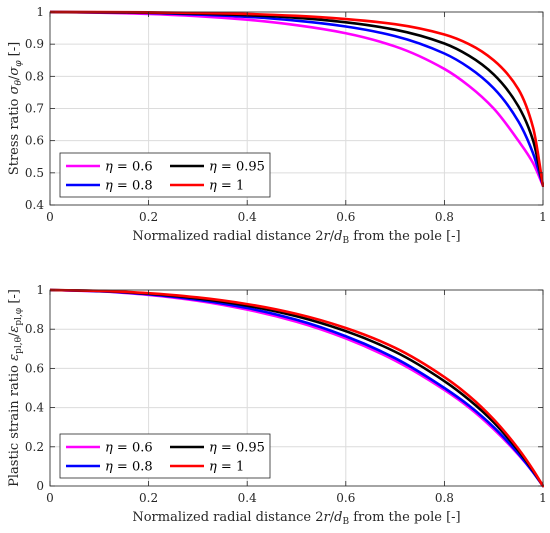  I want to click on y-tick-label: 0, so click(40, 486).